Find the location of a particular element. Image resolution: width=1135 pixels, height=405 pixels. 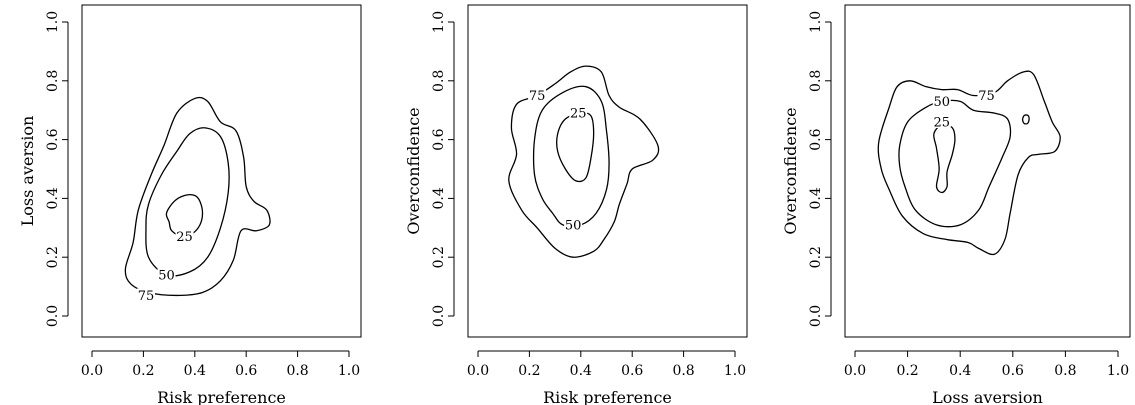

y-axis-title: Loss aversion is located at coordinates (27, 171).